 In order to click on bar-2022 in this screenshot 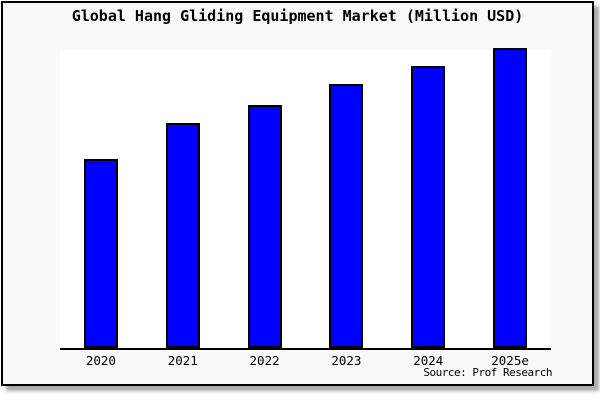, I will do `click(265, 226)`.